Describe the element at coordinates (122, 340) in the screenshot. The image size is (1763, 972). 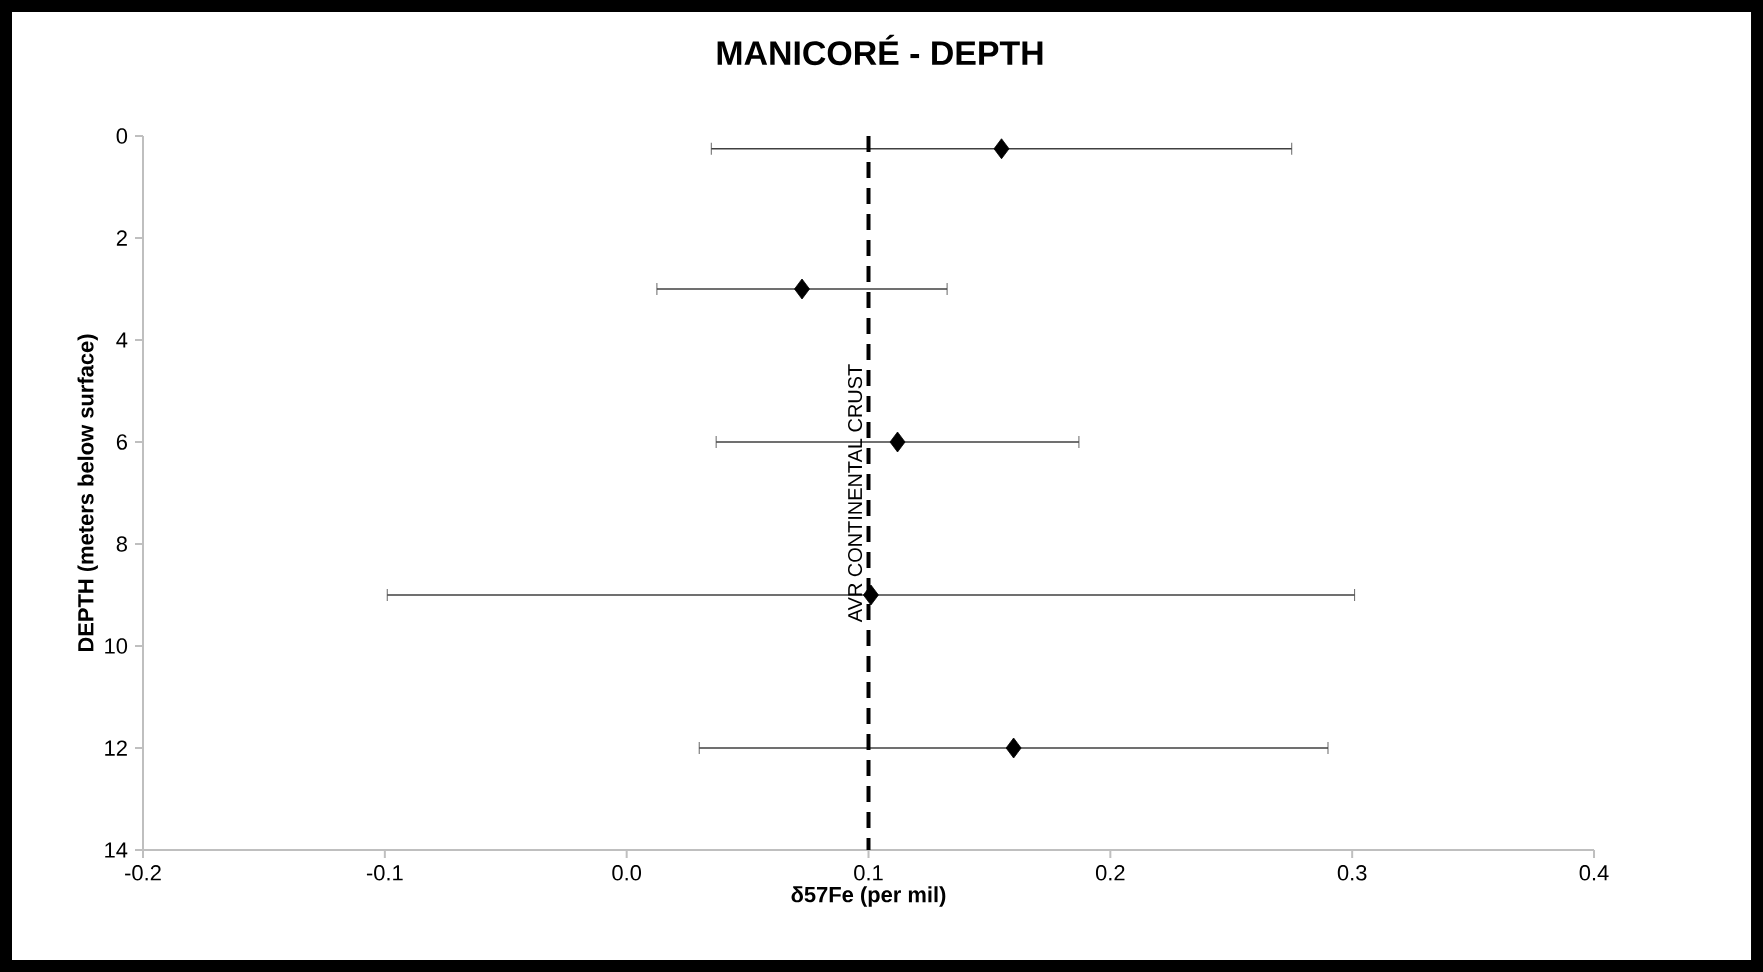
I see `y-tick-label: 4` at that location.